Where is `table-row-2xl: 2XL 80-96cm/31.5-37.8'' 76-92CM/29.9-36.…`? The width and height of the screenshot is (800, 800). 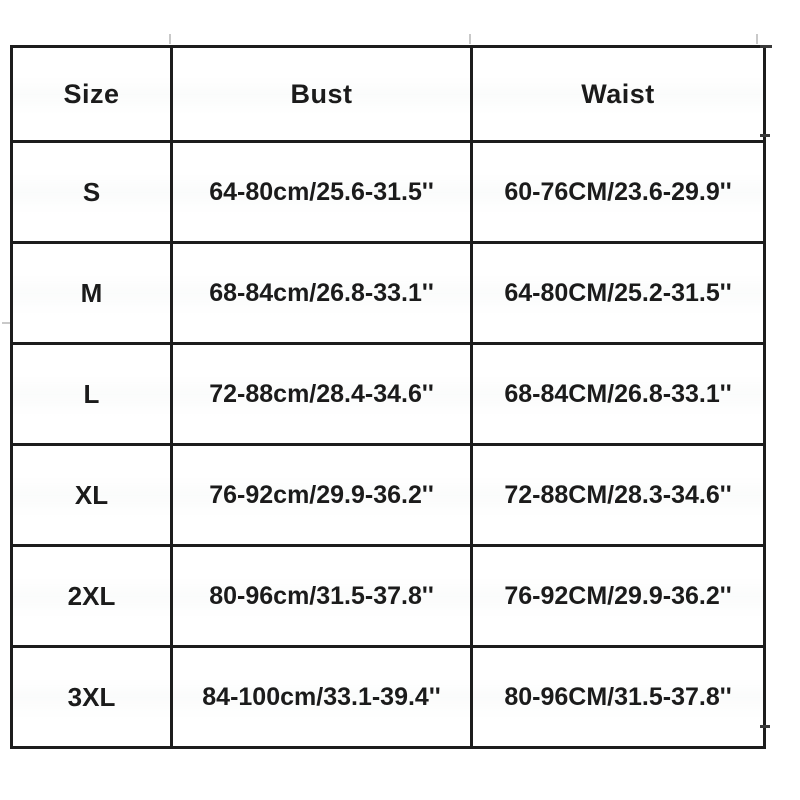 table-row-2xl: 2XL 80-96cm/31.5-37.8'' 76-92CM/29.9-36.… is located at coordinates (388, 596).